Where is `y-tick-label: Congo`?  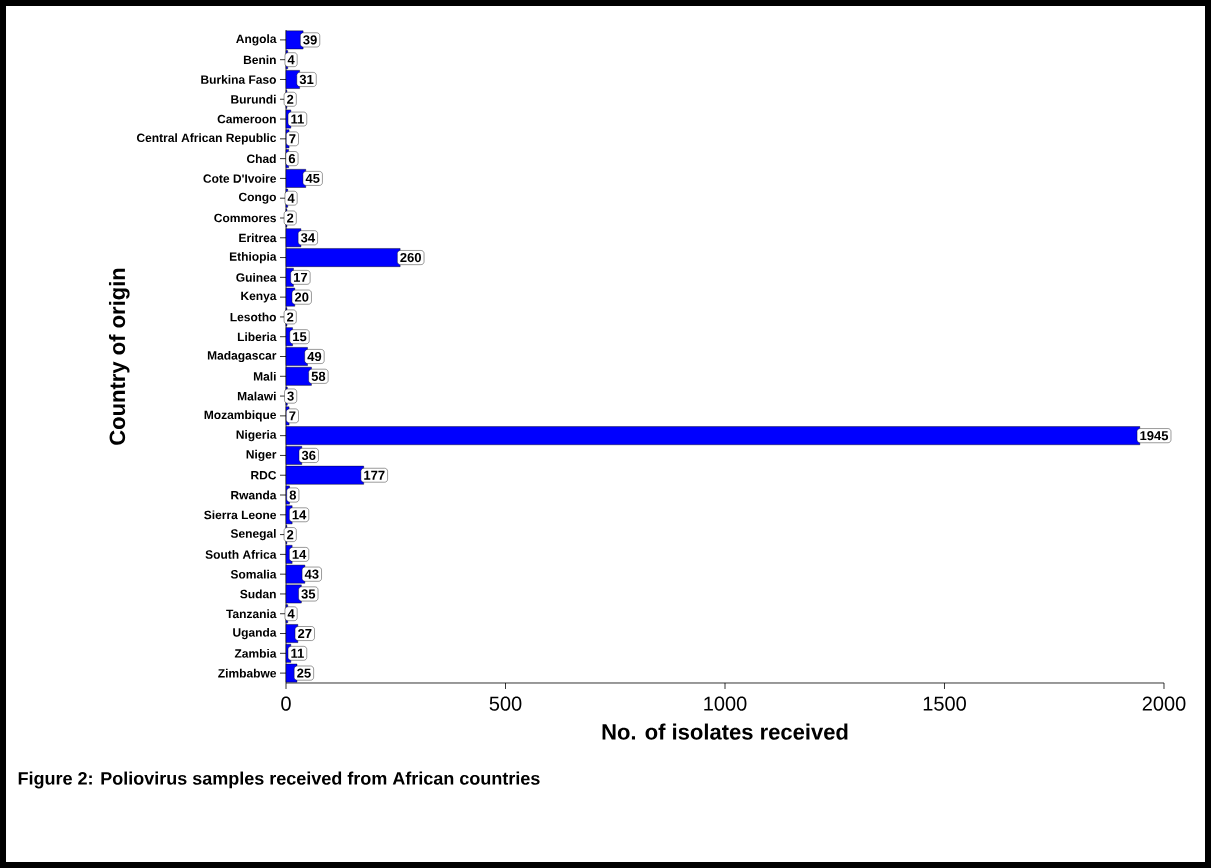
y-tick-label: Congo is located at coordinates (257, 198).